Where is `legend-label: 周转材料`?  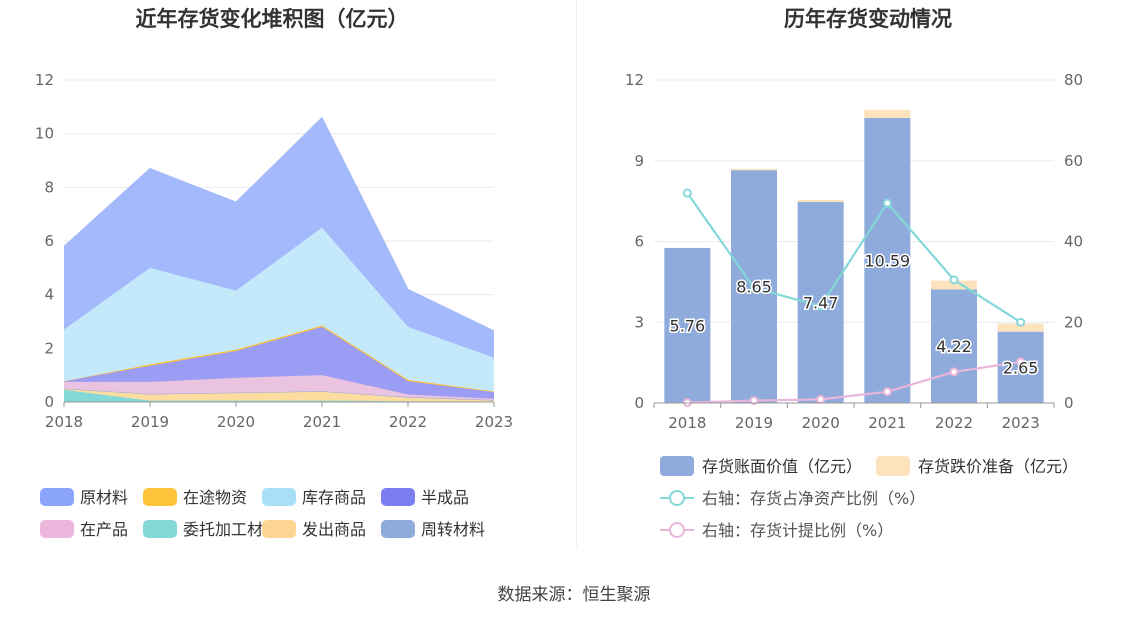 legend-label: 周转材料 is located at coordinates (453, 529).